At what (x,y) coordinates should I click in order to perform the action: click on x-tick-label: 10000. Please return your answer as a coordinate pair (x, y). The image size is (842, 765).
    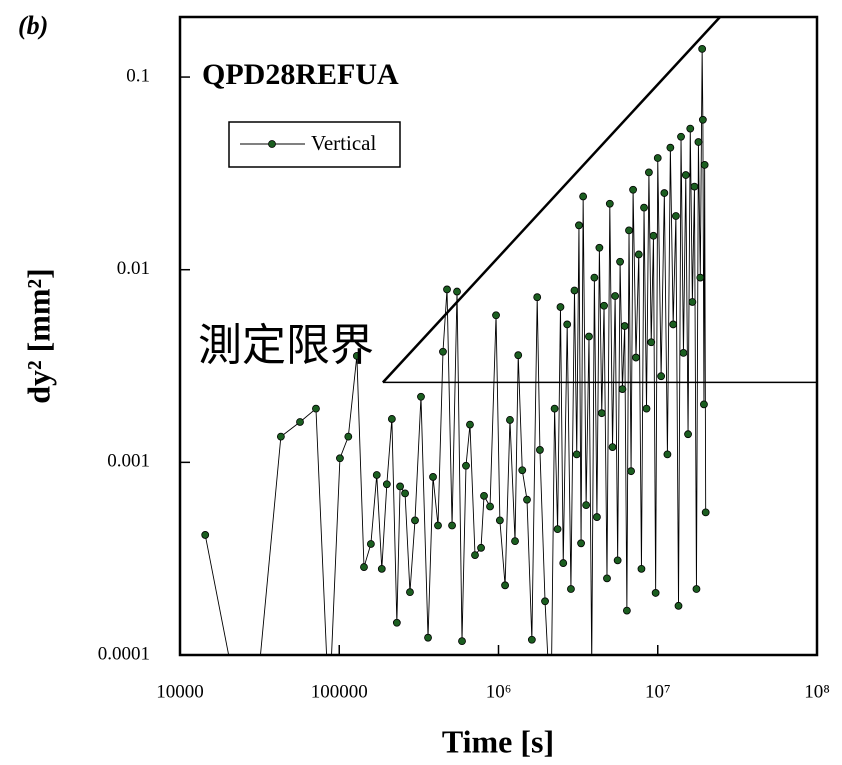
    Looking at the image, I should click on (180, 691).